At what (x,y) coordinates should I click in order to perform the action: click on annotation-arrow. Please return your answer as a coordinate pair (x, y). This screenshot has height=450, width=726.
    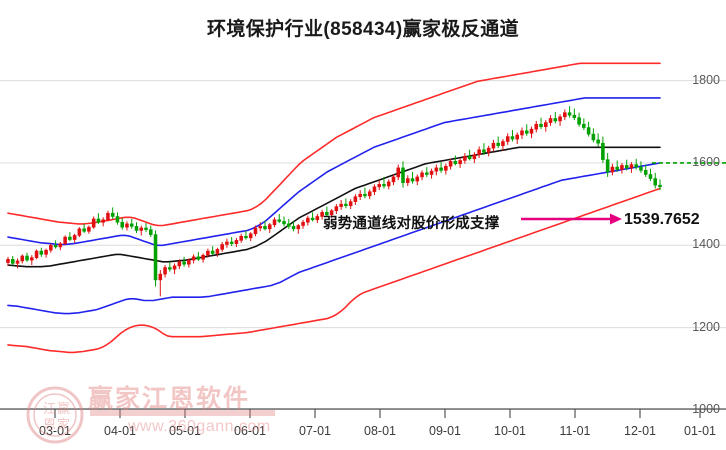
    Looking at the image, I should click on (571, 219).